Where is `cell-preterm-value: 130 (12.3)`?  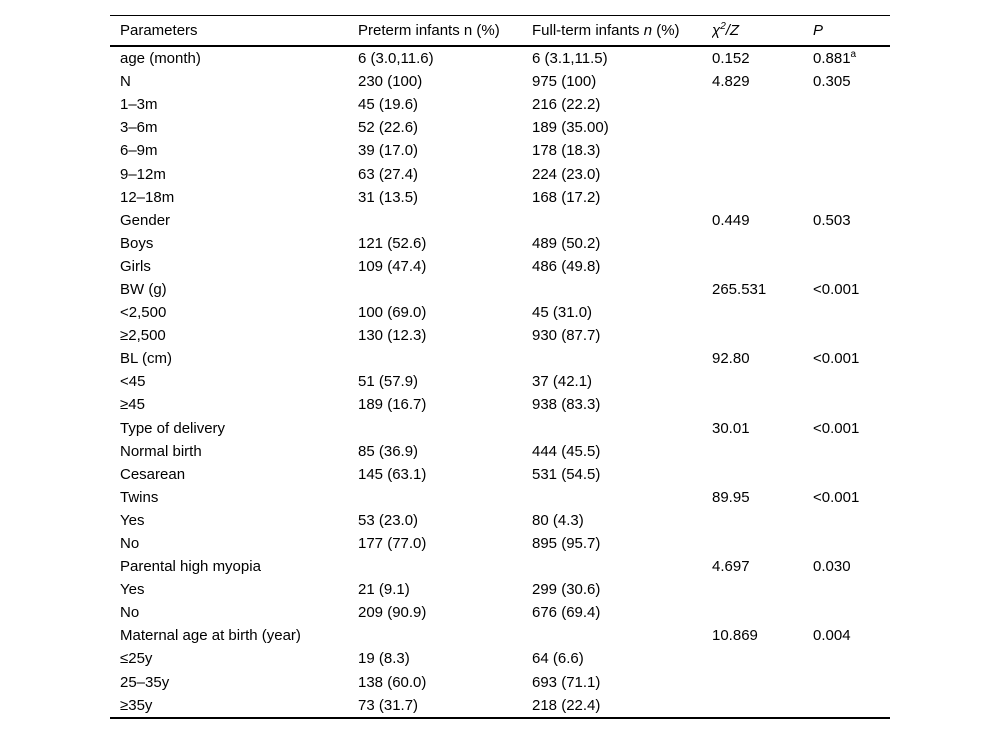
cell-preterm-value: 130 (12.3) is located at coordinates (392, 336).